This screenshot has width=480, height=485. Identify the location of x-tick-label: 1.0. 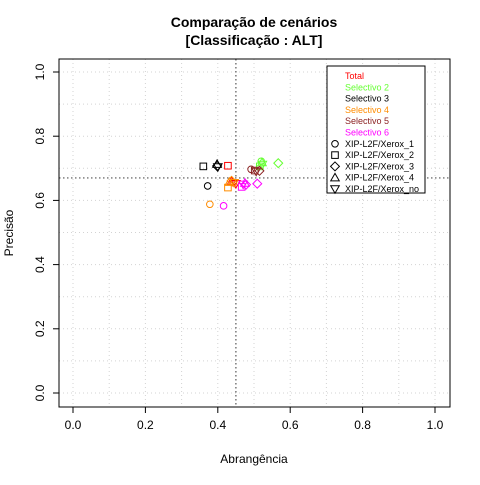
(435, 425).